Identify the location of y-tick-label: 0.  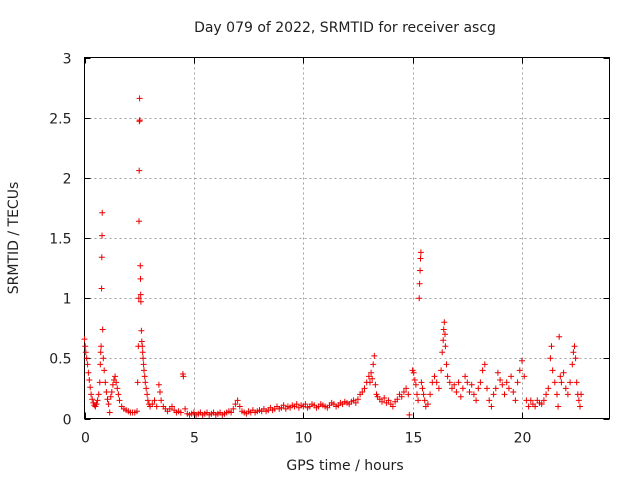
(67, 421).